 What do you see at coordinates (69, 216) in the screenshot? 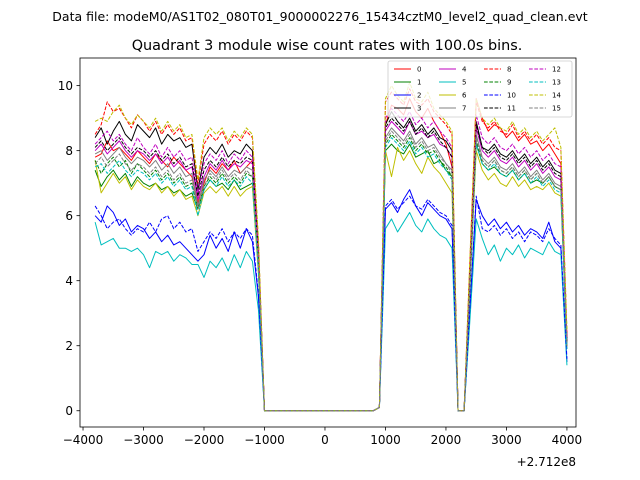
I see `y-tick-label: 6` at bounding box center [69, 216].